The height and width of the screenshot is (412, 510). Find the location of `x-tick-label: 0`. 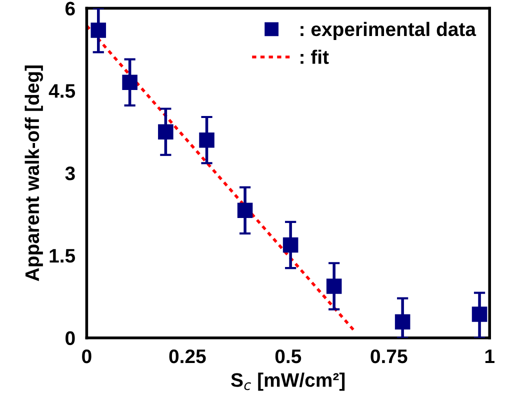

x-tick-label: 0 is located at coordinates (87, 356).